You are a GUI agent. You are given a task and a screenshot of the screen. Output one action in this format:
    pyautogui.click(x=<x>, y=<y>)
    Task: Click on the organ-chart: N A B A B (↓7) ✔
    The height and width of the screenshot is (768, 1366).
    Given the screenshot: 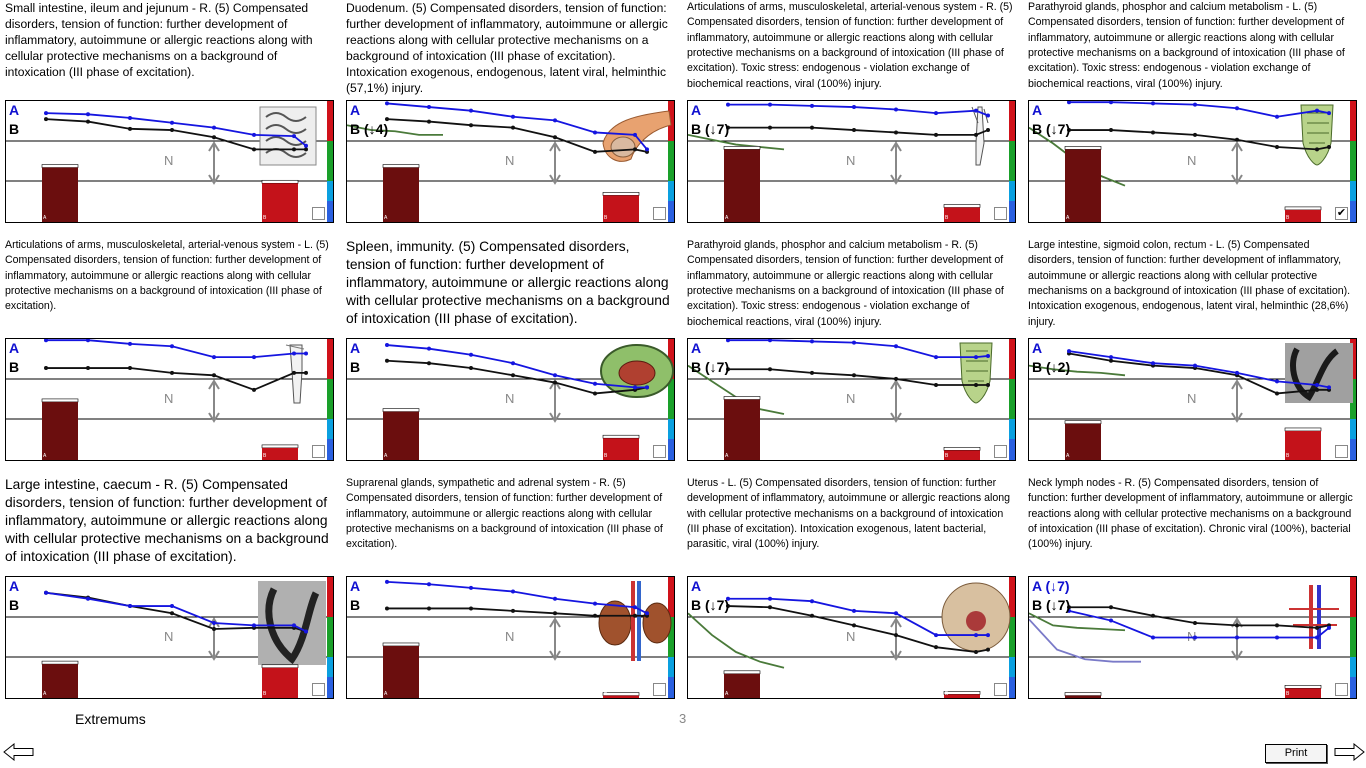 What is the action you would take?
    pyautogui.click(x=1192, y=161)
    